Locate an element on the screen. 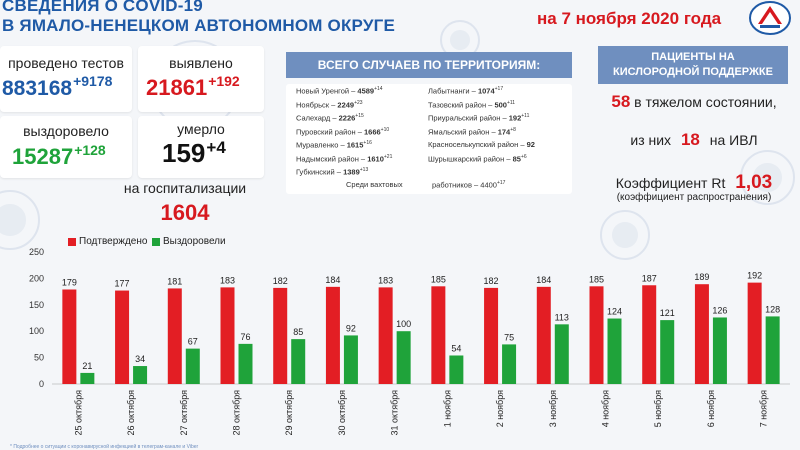 The image size is (800, 450). data-label-confirmed: 187 is located at coordinates (649, 278).